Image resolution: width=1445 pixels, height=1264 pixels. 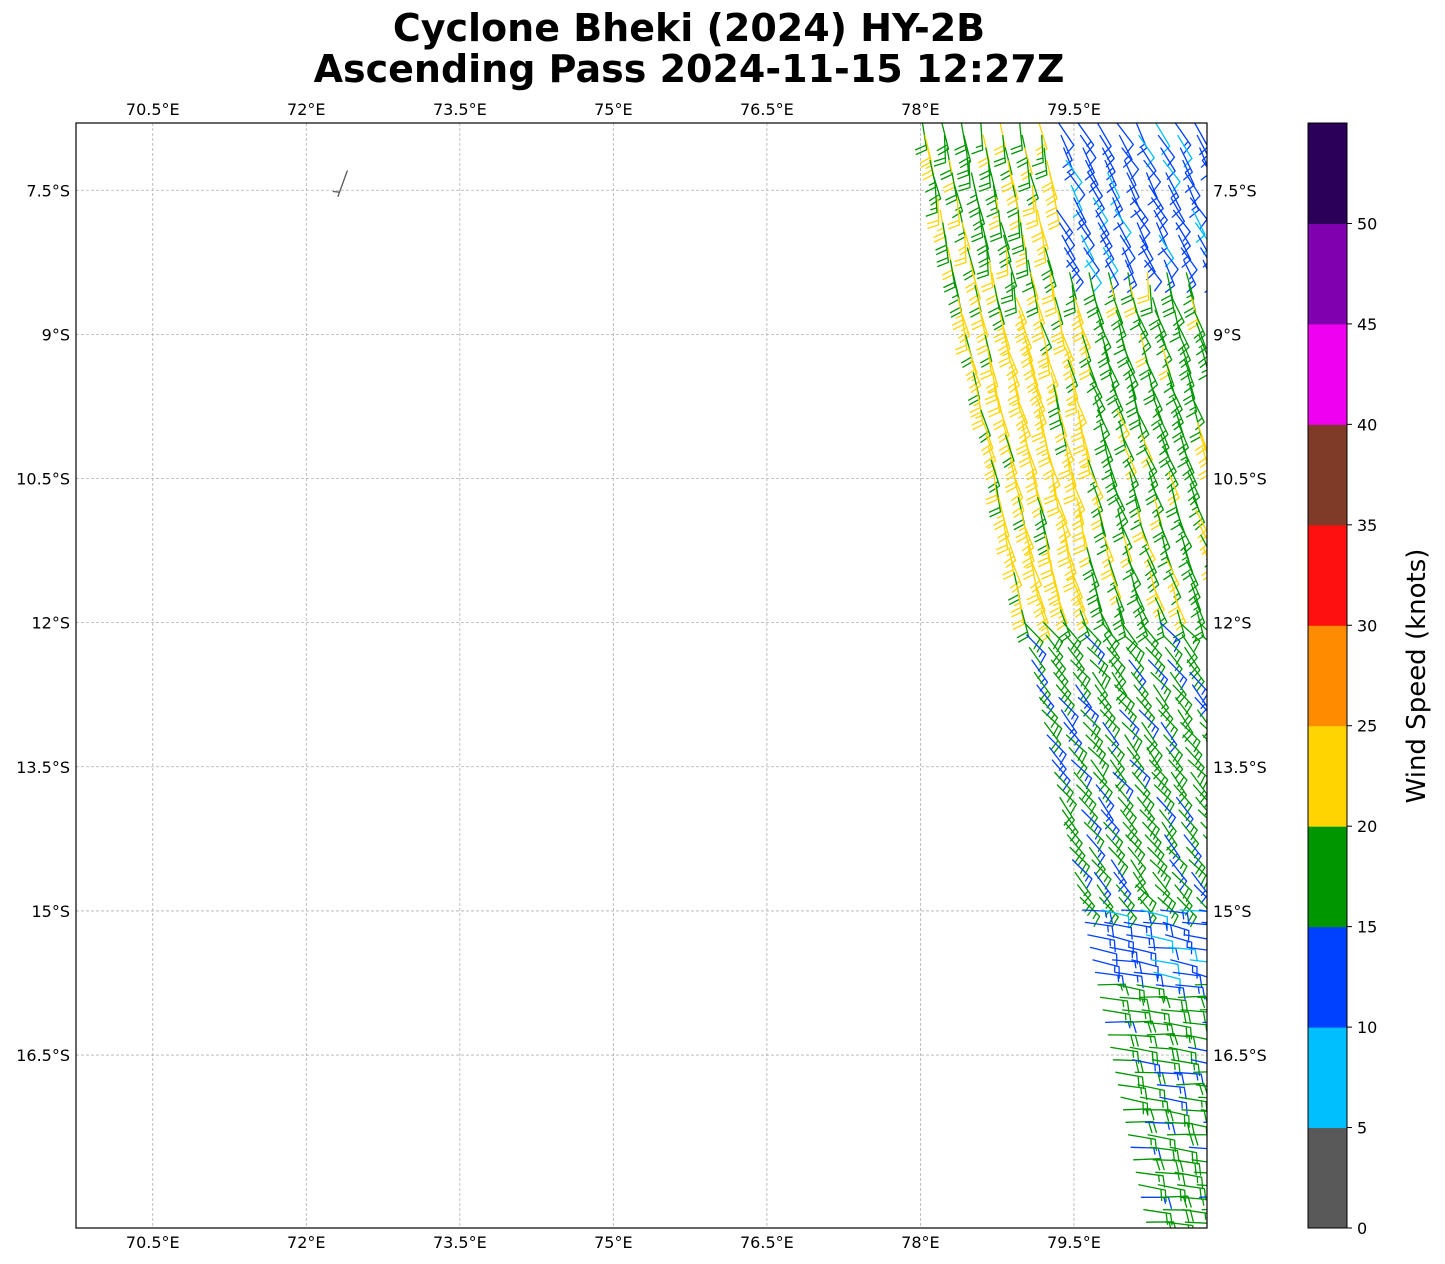 What do you see at coordinates (1367, 223) in the screenshot?
I see `colorbar-tick-label: 50` at bounding box center [1367, 223].